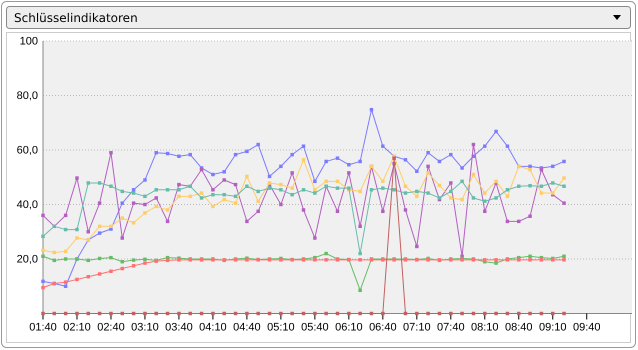 The image size is (638, 350). What do you see at coordinates (519, 327) in the screenshot?
I see `x-tick-label: 08:40` at bounding box center [519, 327].